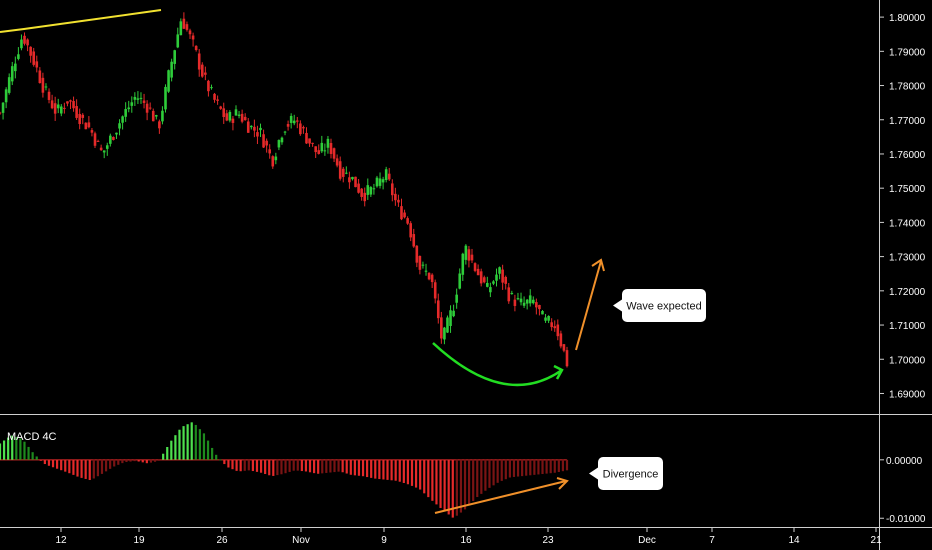 This screenshot has height=550, width=932. Describe the element at coordinates (630, 473) in the screenshot. I see `callout-box` at that location.